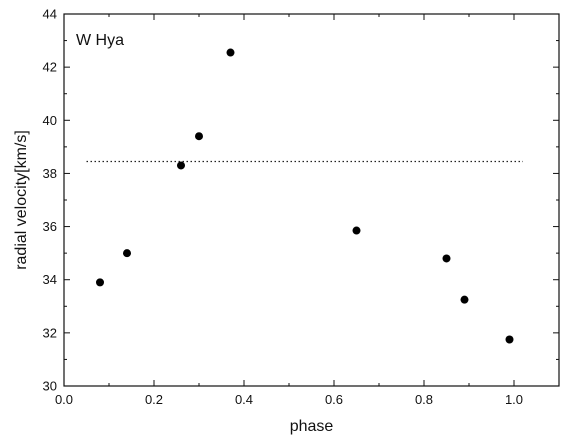  Describe the element at coordinates (50, 14) in the screenshot. I see `y-tick-label: 44` at that location.